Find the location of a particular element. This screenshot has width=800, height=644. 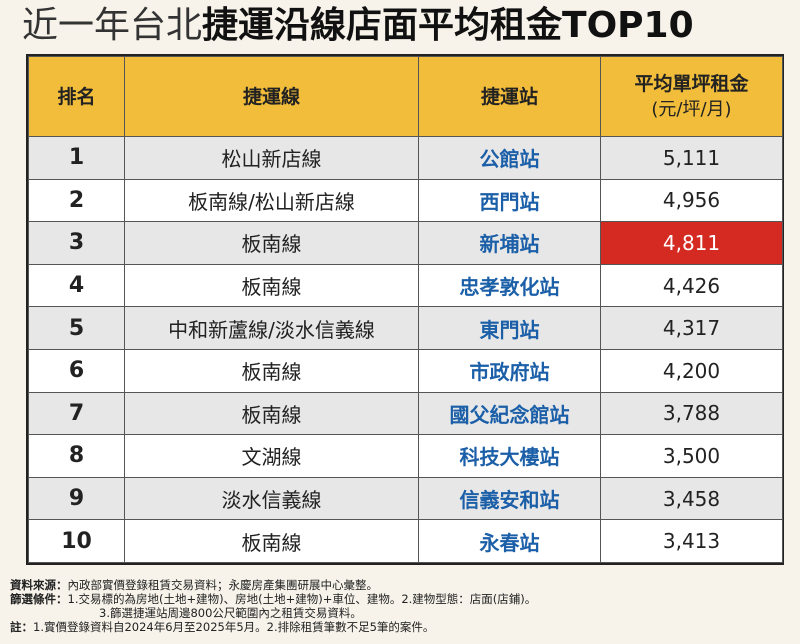

rank-cell: 8 is located at coordinates (76, 456).